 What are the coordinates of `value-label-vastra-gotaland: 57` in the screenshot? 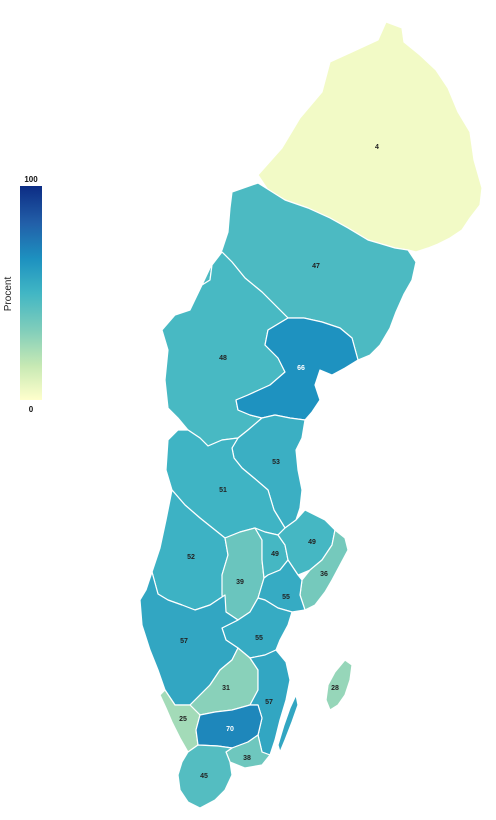 It's located at (184, 641).